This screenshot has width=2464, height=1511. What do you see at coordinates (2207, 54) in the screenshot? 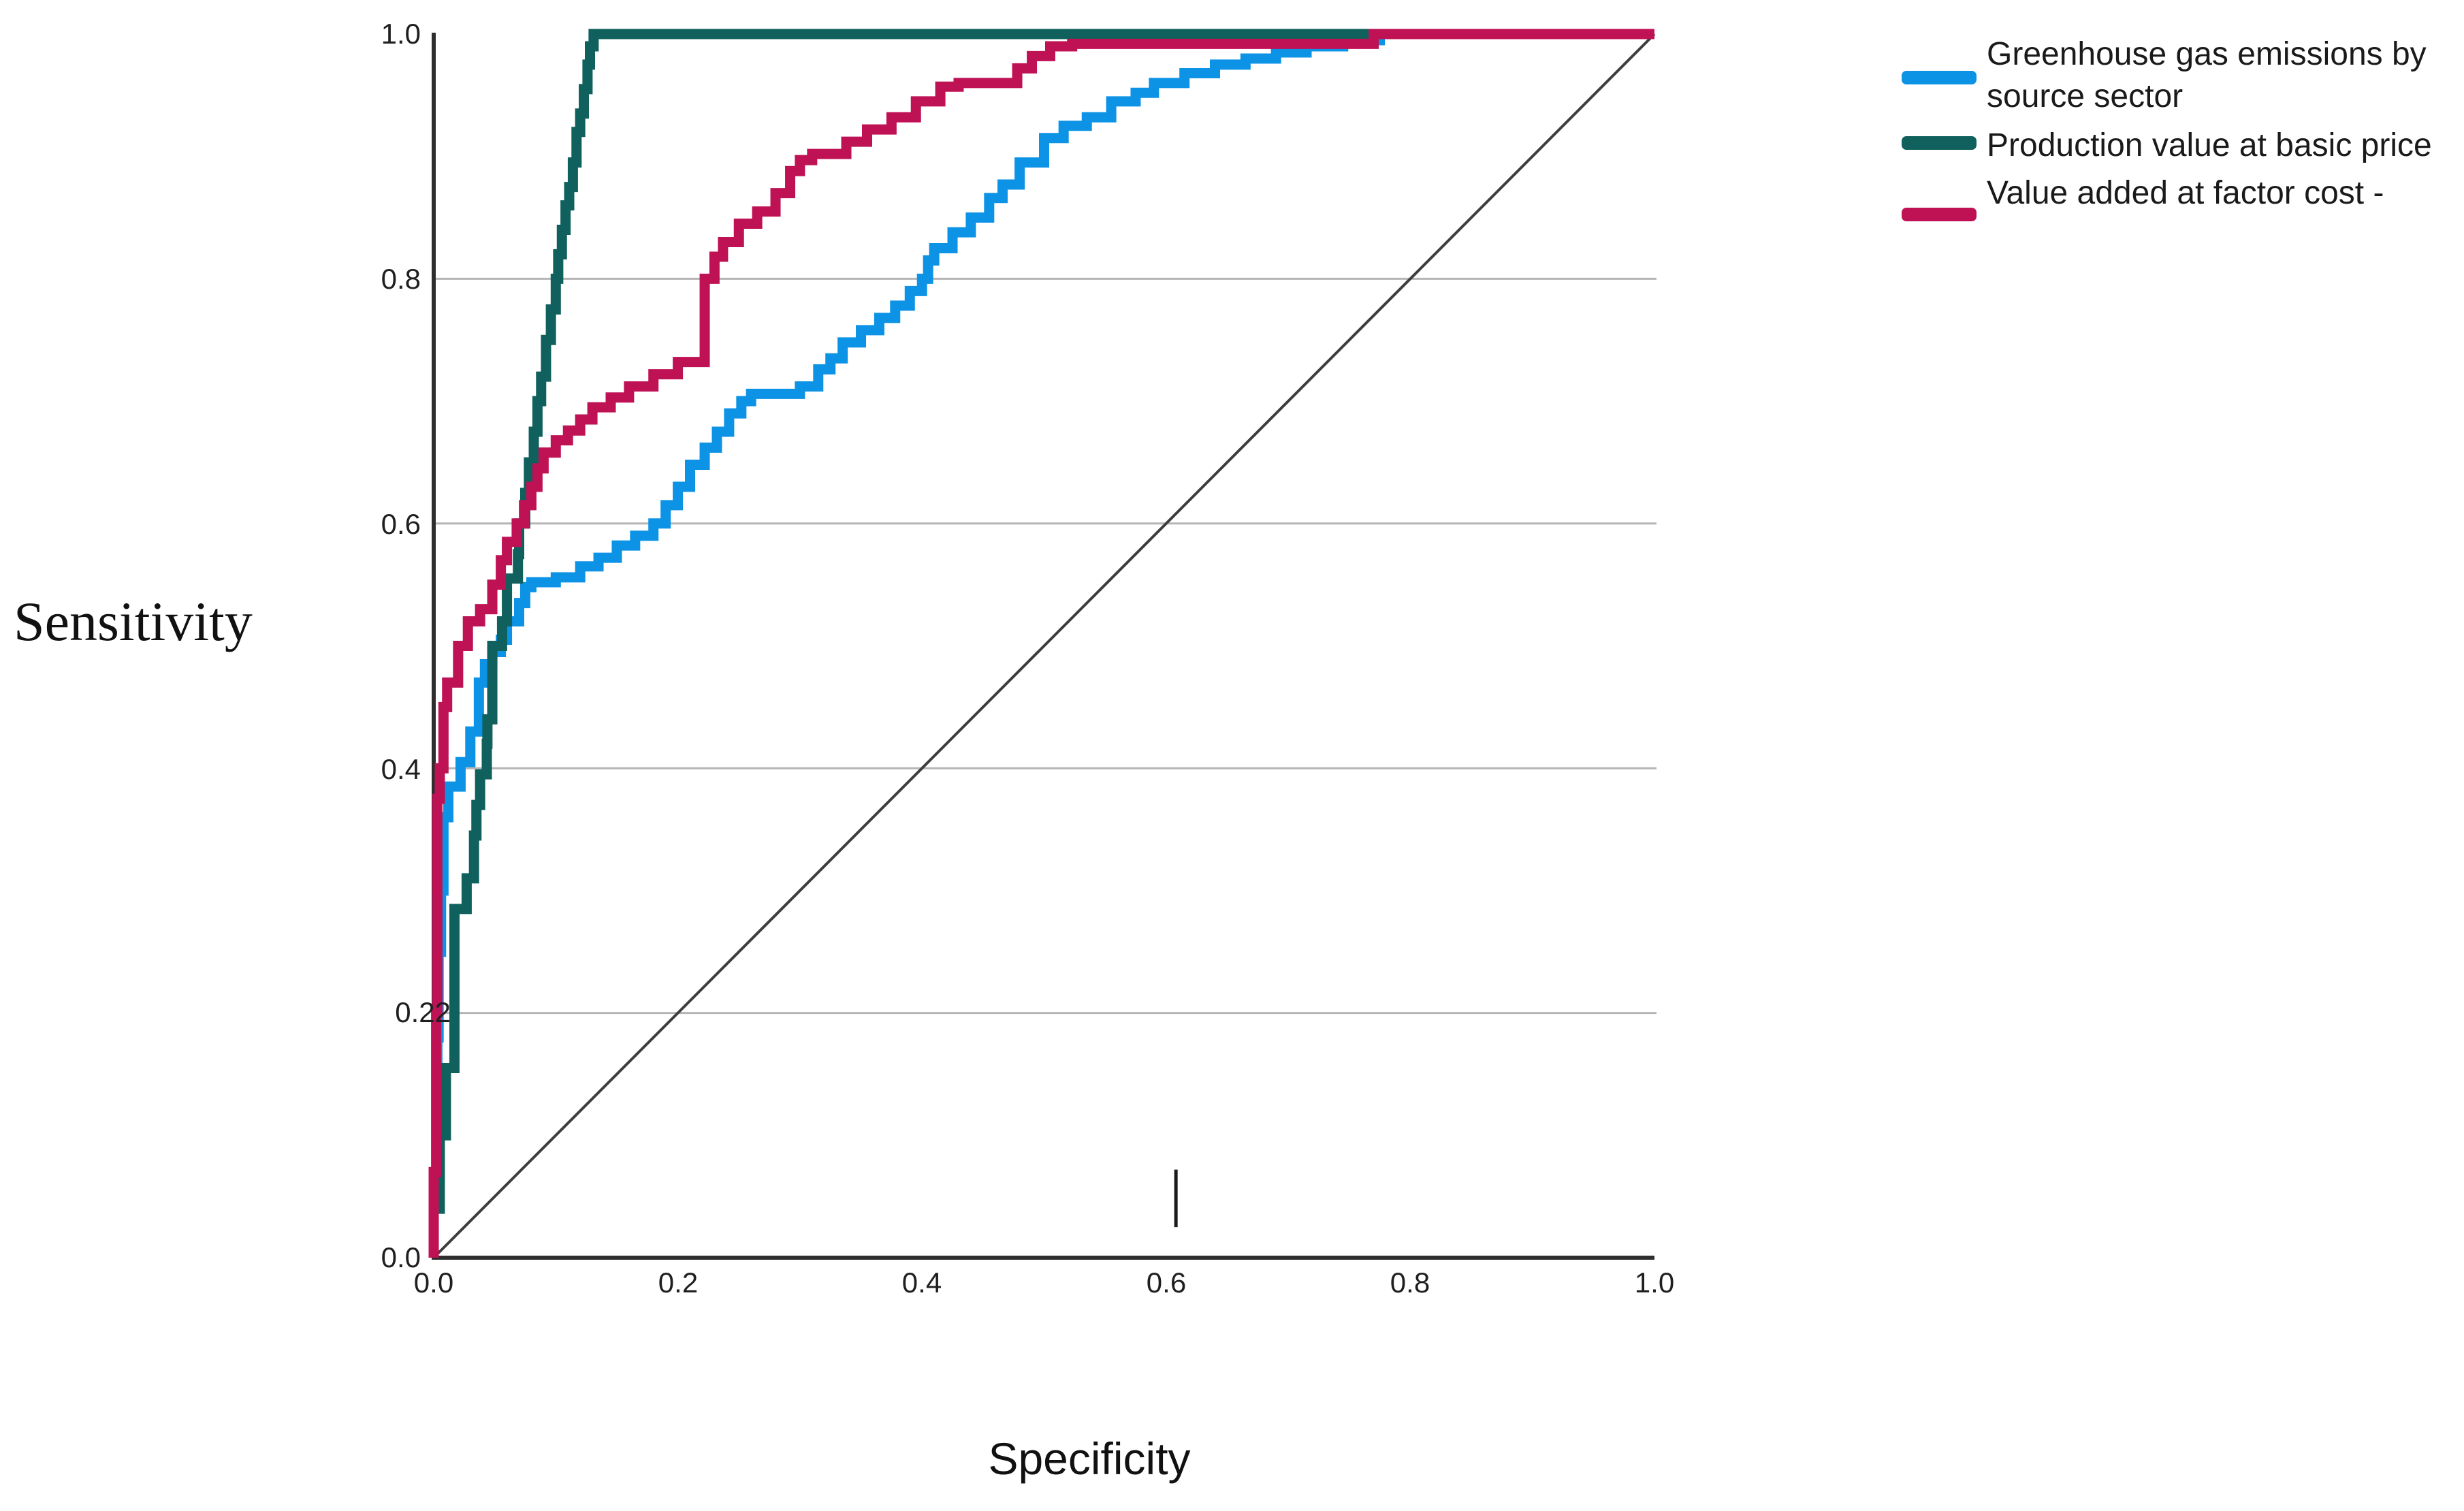
I see `legend-label-greenhouse-line1: Greenhouse gas emissions by` at bounding box center [2207, 54].